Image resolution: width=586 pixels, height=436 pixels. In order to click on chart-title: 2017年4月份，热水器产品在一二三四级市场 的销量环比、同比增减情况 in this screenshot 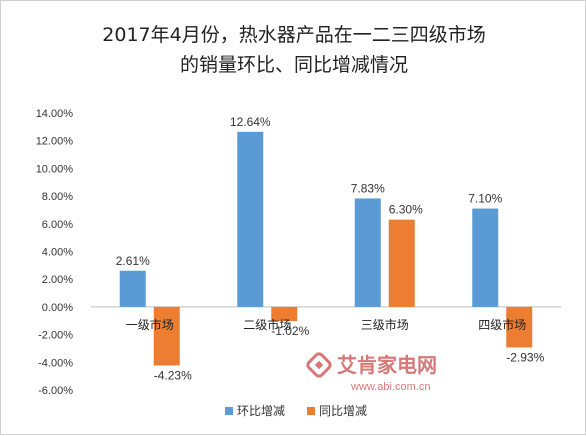, I will do `click(293, 50)`.